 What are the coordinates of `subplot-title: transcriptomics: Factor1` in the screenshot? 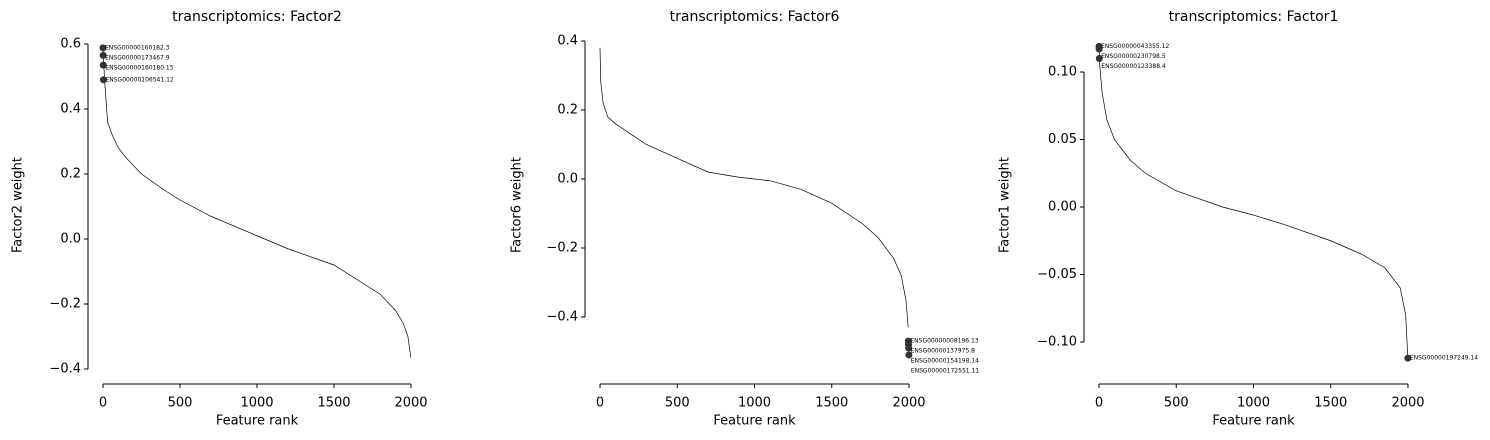 It's located at (1254, 17).